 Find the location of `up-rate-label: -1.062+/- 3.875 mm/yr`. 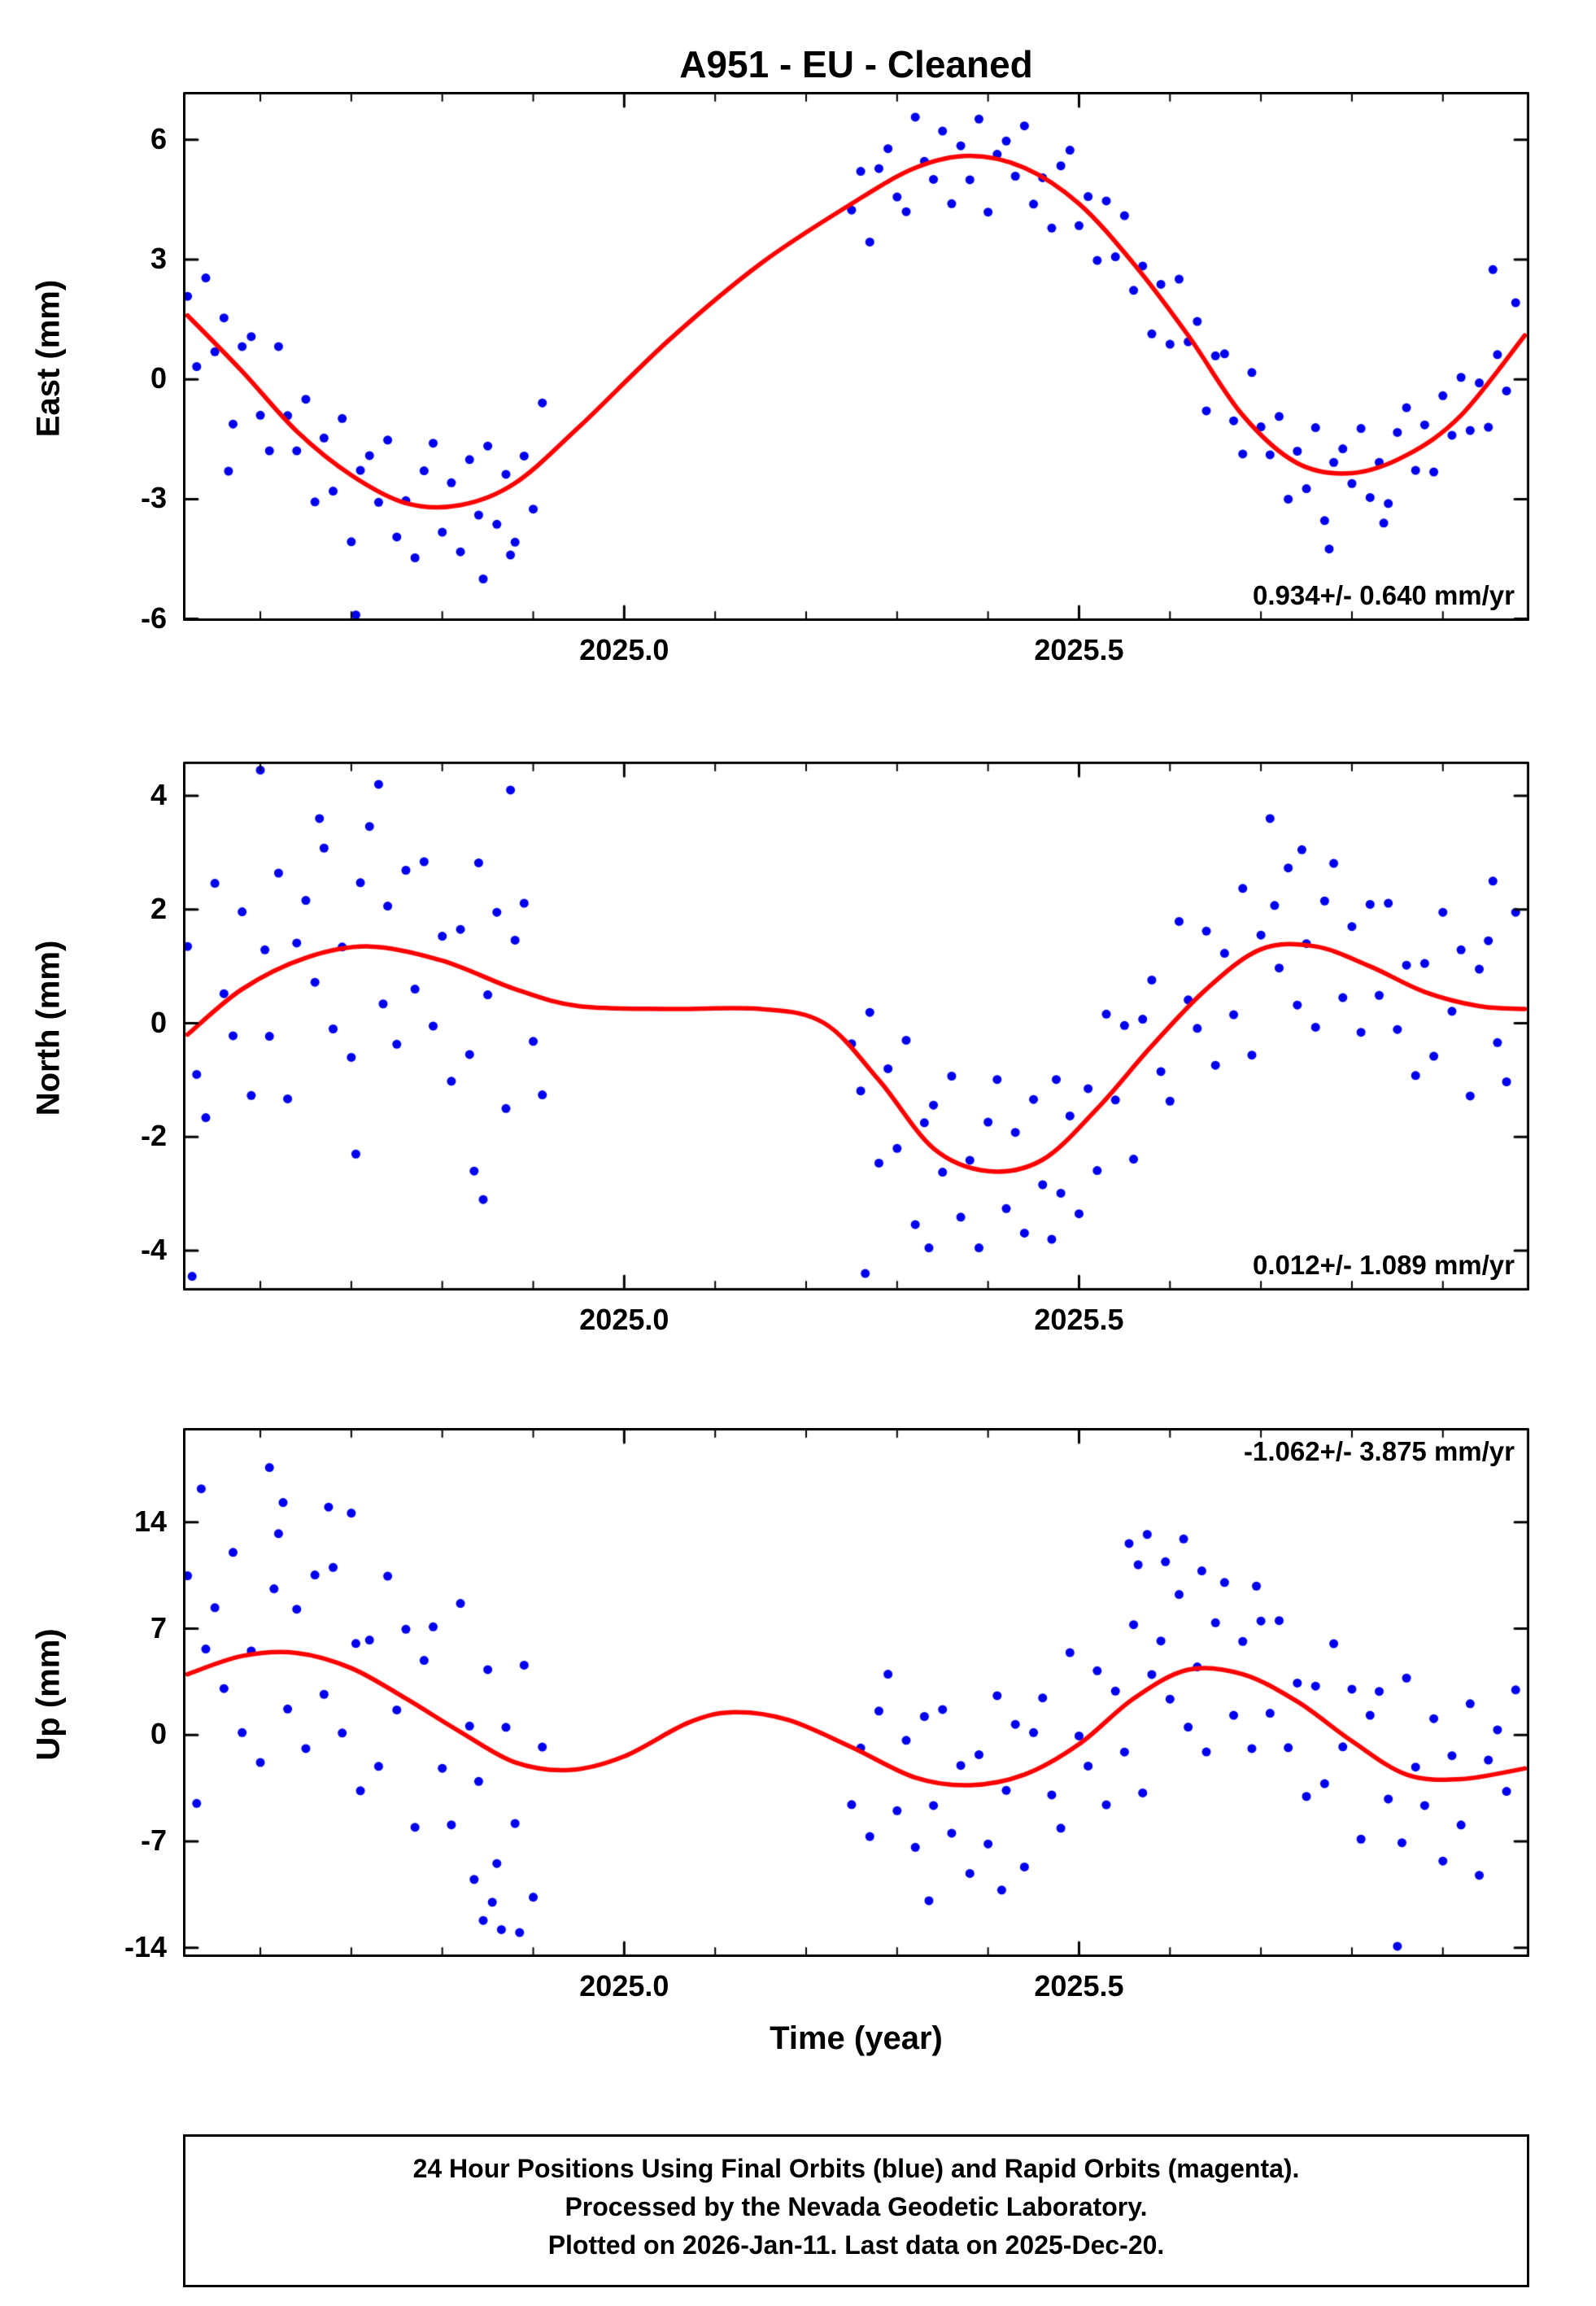

up-rate-label: -1.062+/- 3.875 mm/yr is located at coordinates (1379, 1451).